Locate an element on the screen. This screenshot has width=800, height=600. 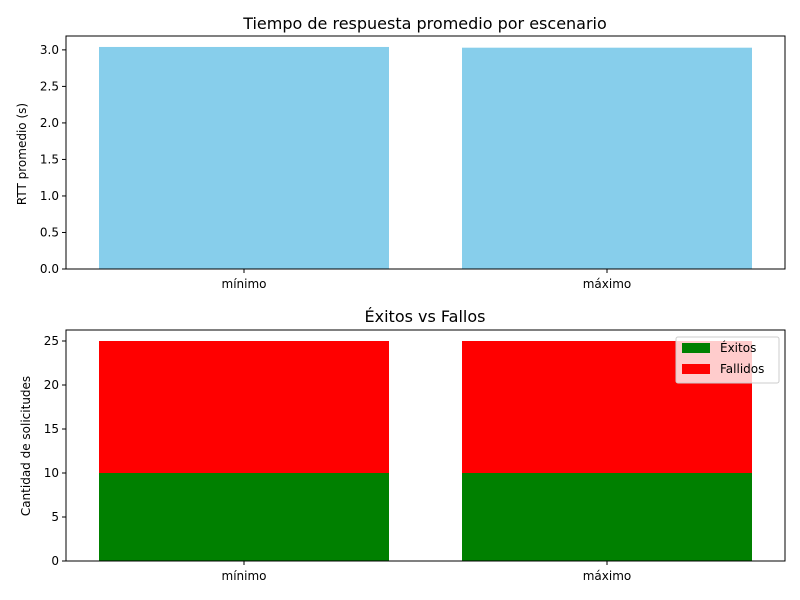
ytick-label: 1.5 is located at coordinates (49, 159).